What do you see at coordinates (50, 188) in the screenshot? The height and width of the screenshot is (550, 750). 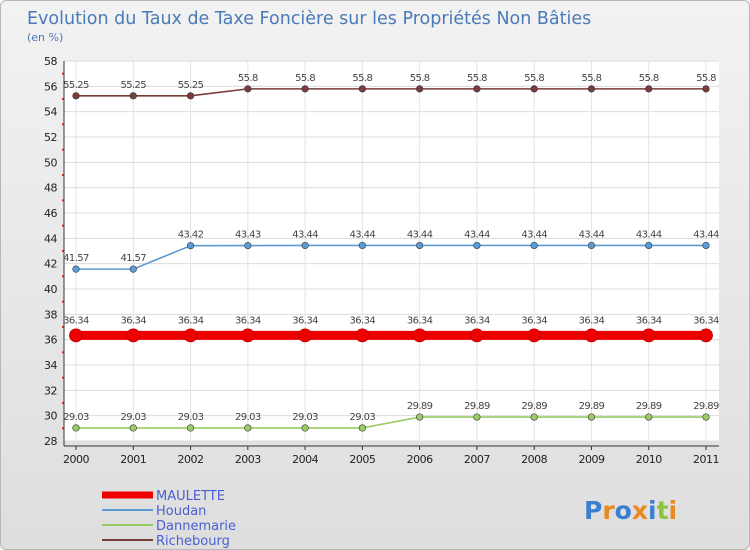 I see `y-tick-label: 48` at bounding box center [50, 188].